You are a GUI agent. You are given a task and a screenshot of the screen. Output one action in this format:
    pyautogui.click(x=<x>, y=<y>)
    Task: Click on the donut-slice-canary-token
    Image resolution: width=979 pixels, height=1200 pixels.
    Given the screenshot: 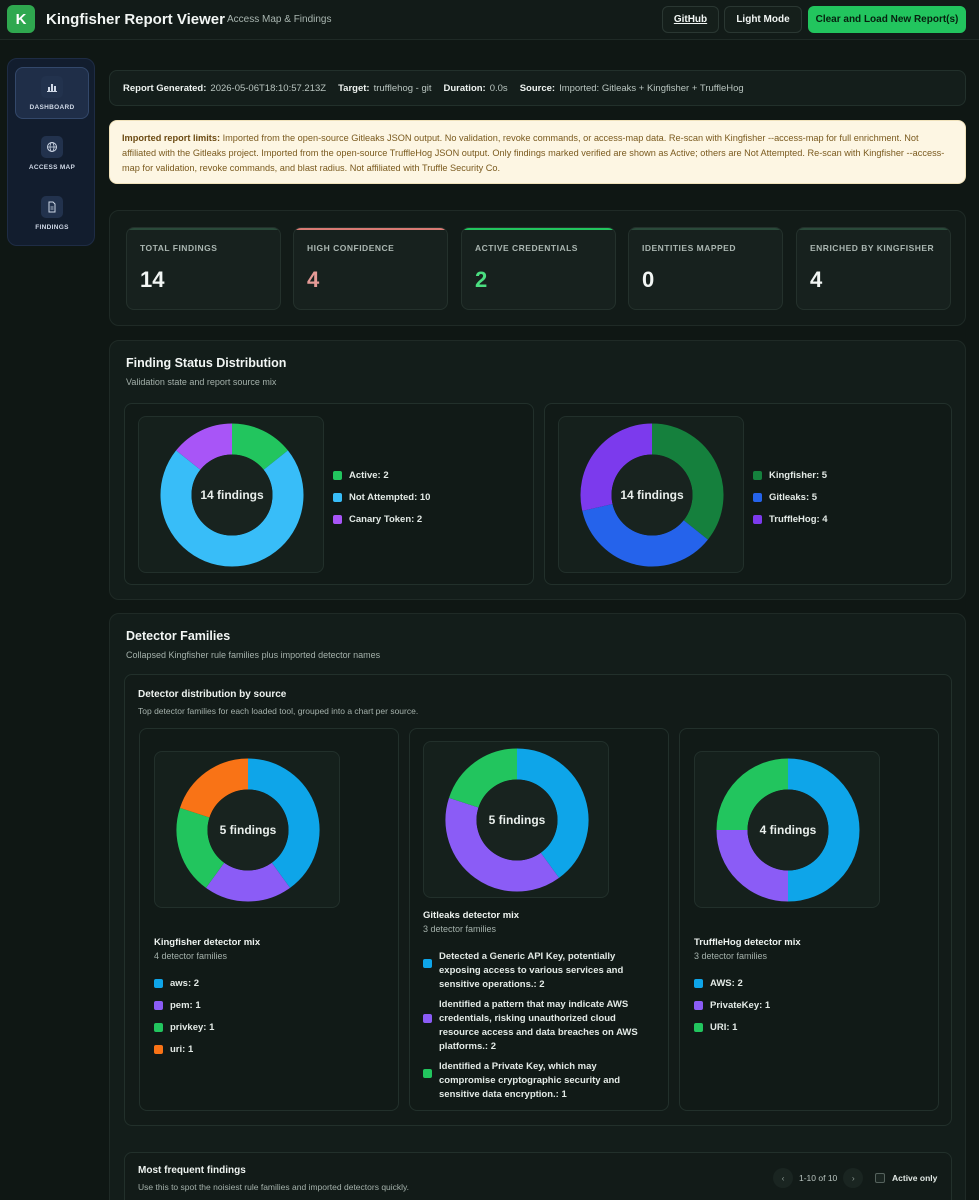 What is the action you would take?
    pyautogui.click(x=204, y=447)
    